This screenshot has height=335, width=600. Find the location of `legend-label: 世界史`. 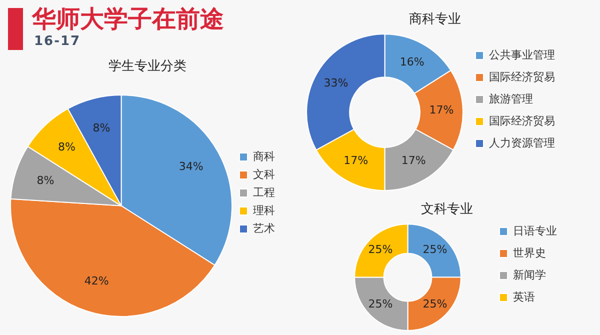

legend-label: 世界史 is located at coordinates (529, 253).